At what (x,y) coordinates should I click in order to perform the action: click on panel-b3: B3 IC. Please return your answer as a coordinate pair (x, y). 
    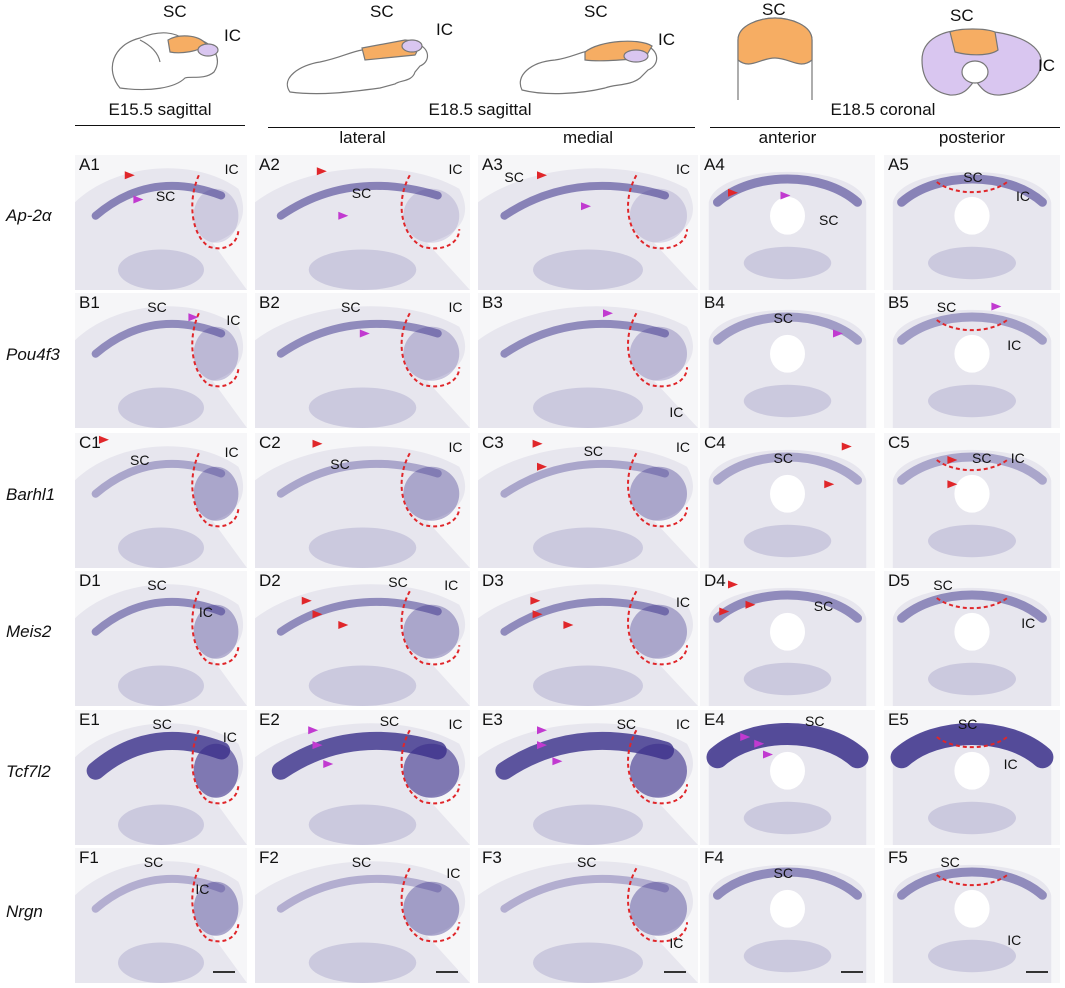
    Looking at the image, I should click on (588, 360).